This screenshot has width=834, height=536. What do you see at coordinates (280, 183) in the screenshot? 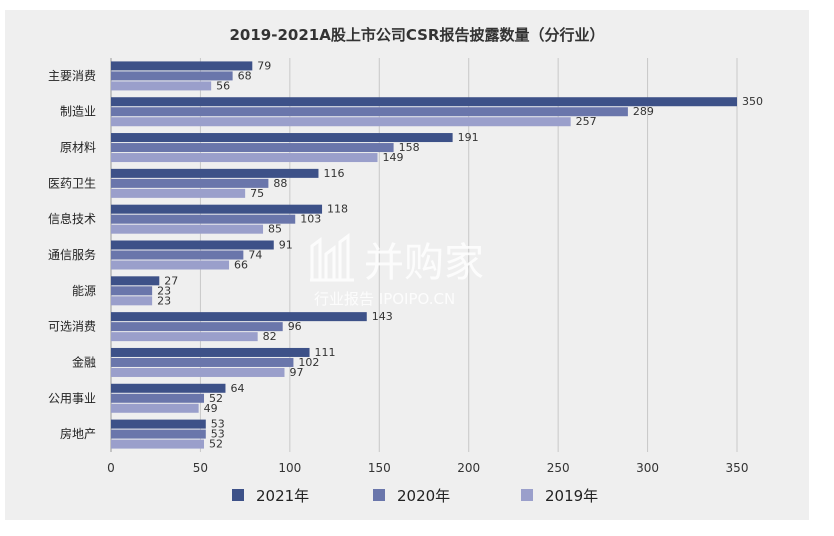
I see `data-label: 88` at bounding box center [280, 183].